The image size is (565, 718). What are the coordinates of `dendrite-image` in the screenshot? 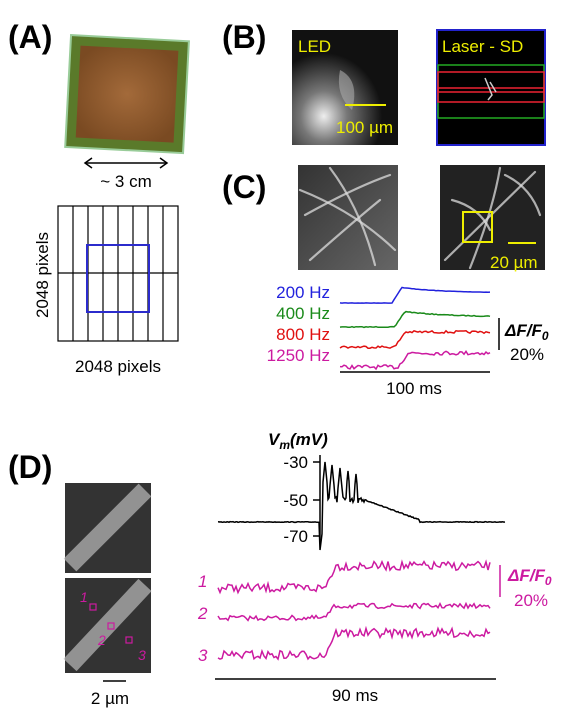 It's located at (348, 217).